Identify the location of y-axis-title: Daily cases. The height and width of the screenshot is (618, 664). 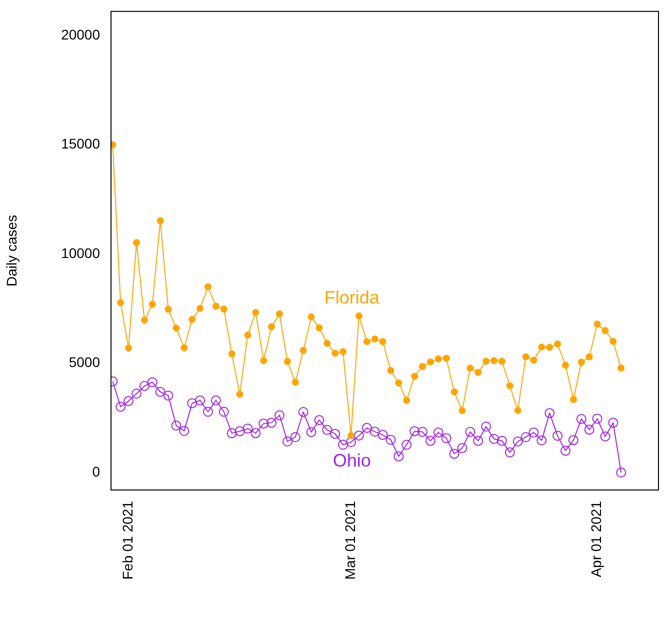
(11, 250).